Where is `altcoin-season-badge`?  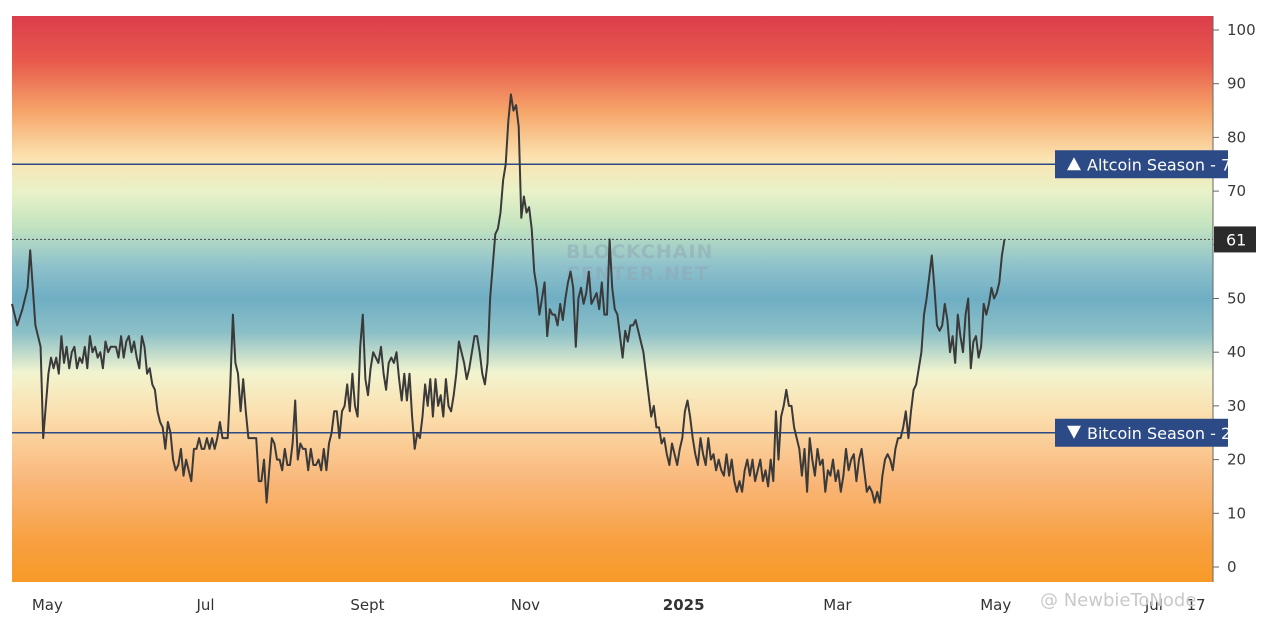
altcoin-season-badge is located at coordinates (1141, 164).